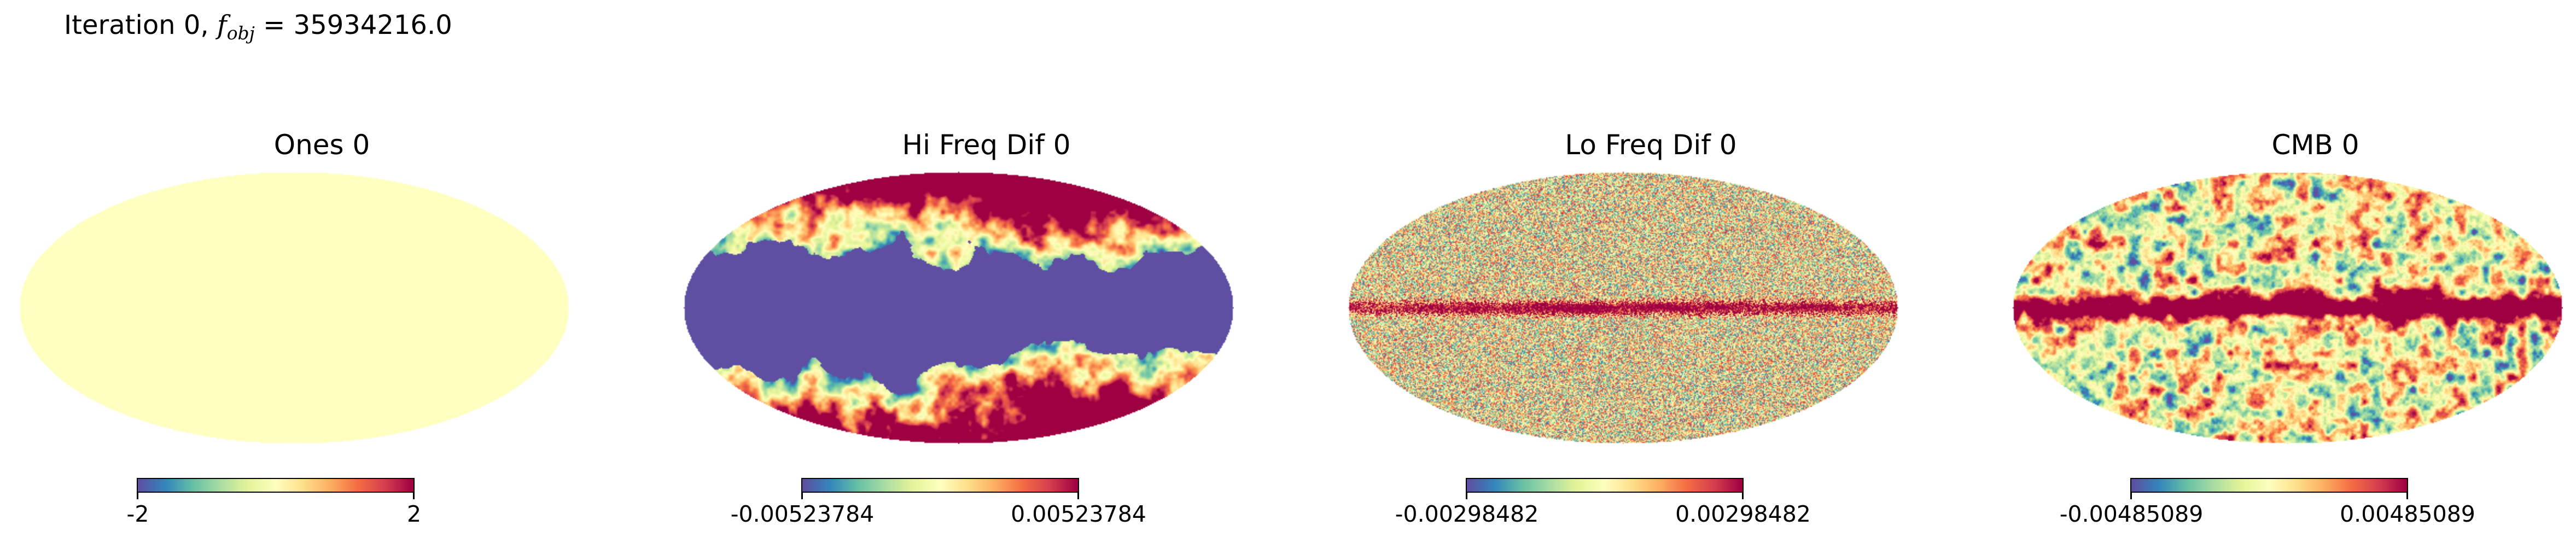  I want to click on colorbar-min-label: -2, so click(137, 514).